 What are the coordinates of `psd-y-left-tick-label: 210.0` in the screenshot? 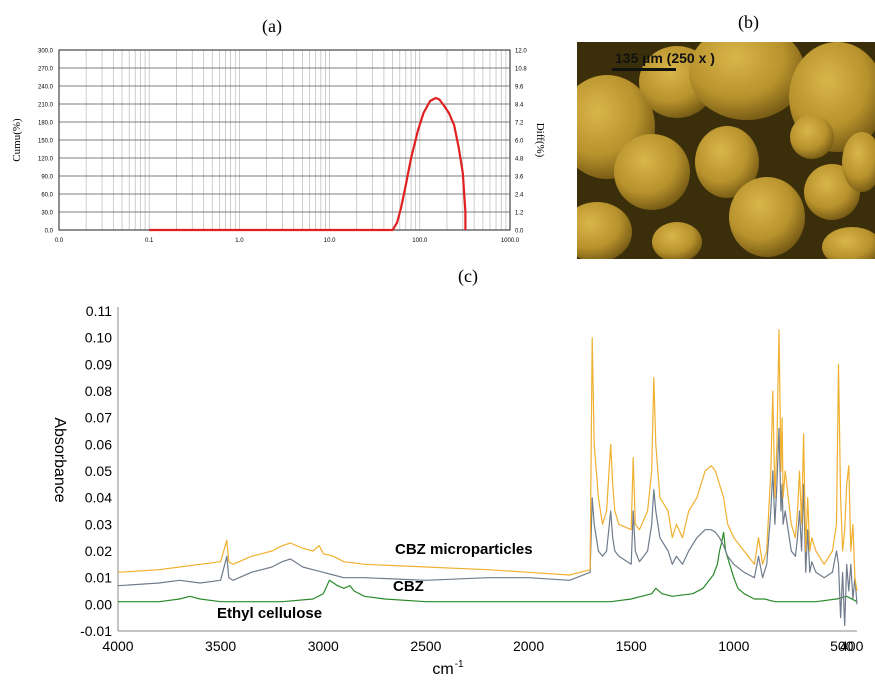 It's located at (46, 106).